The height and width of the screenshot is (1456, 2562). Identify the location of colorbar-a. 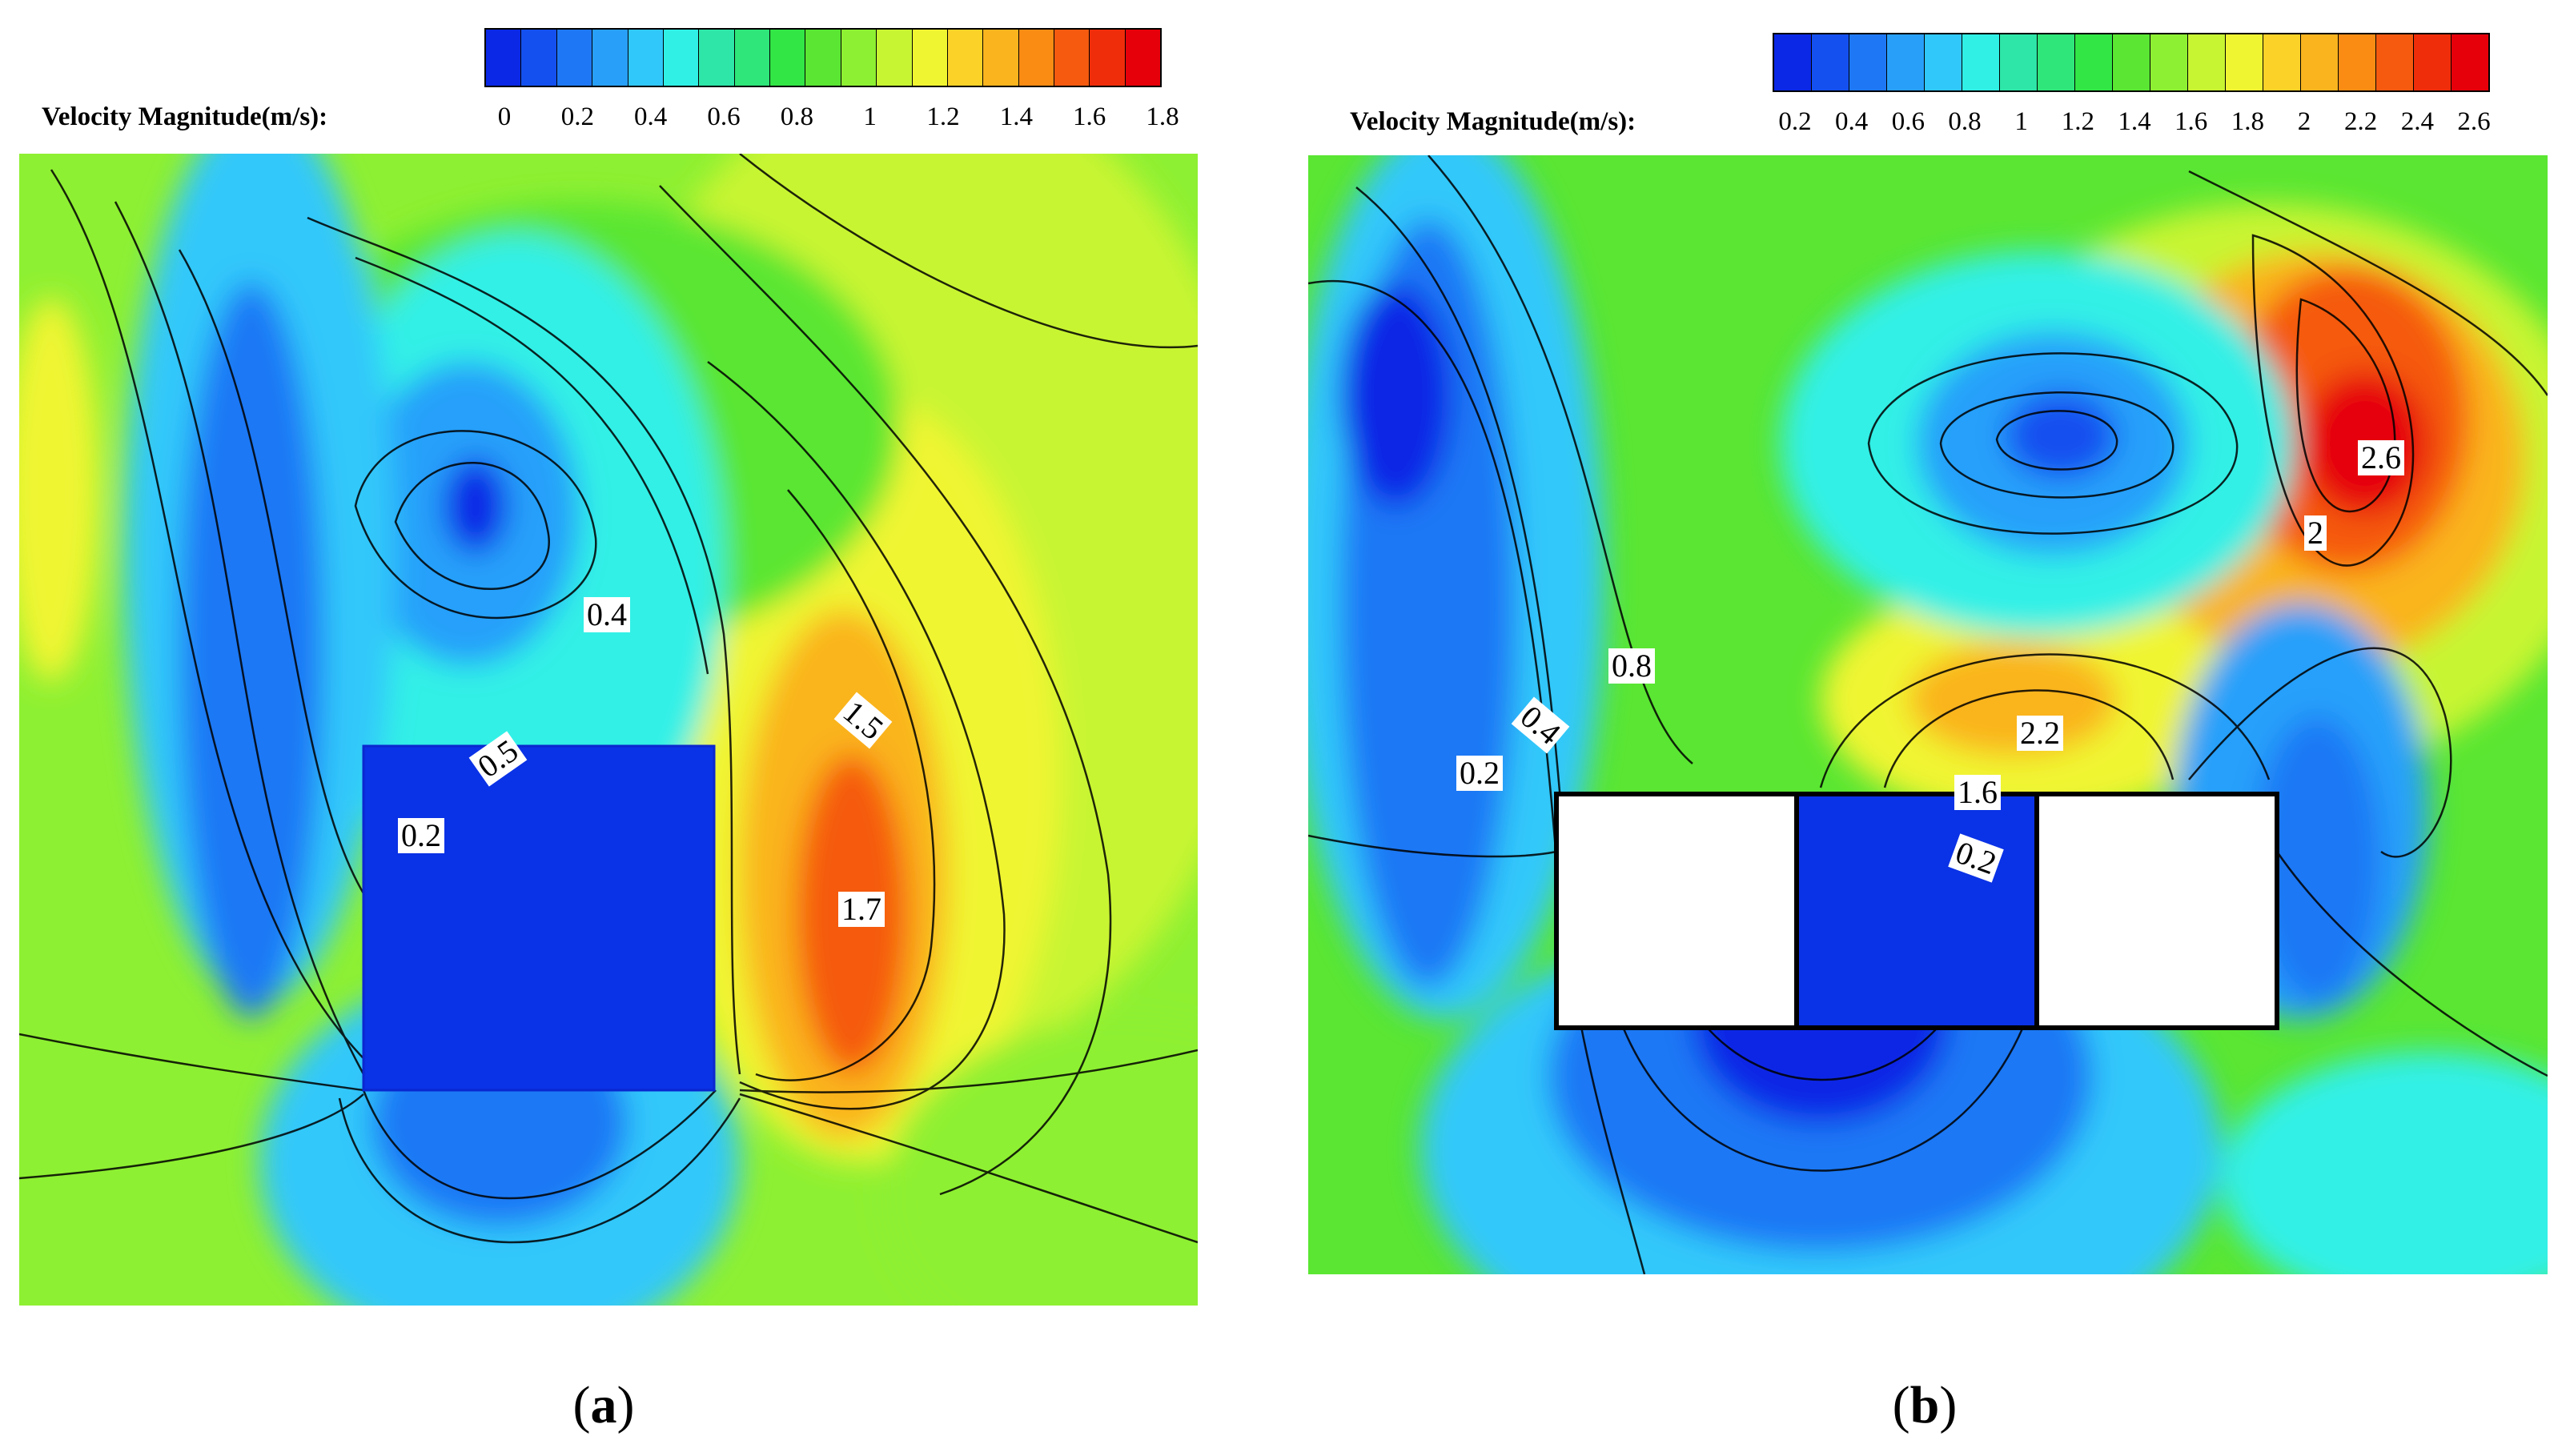
(823, 58).